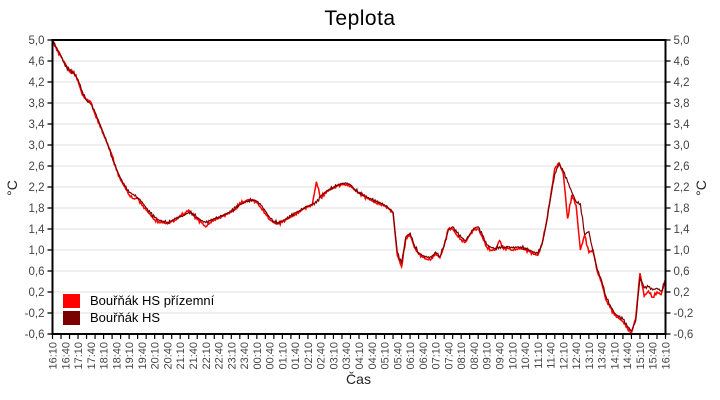  I want to click on y-tick-label-left: 1,0, so click(37, 251).